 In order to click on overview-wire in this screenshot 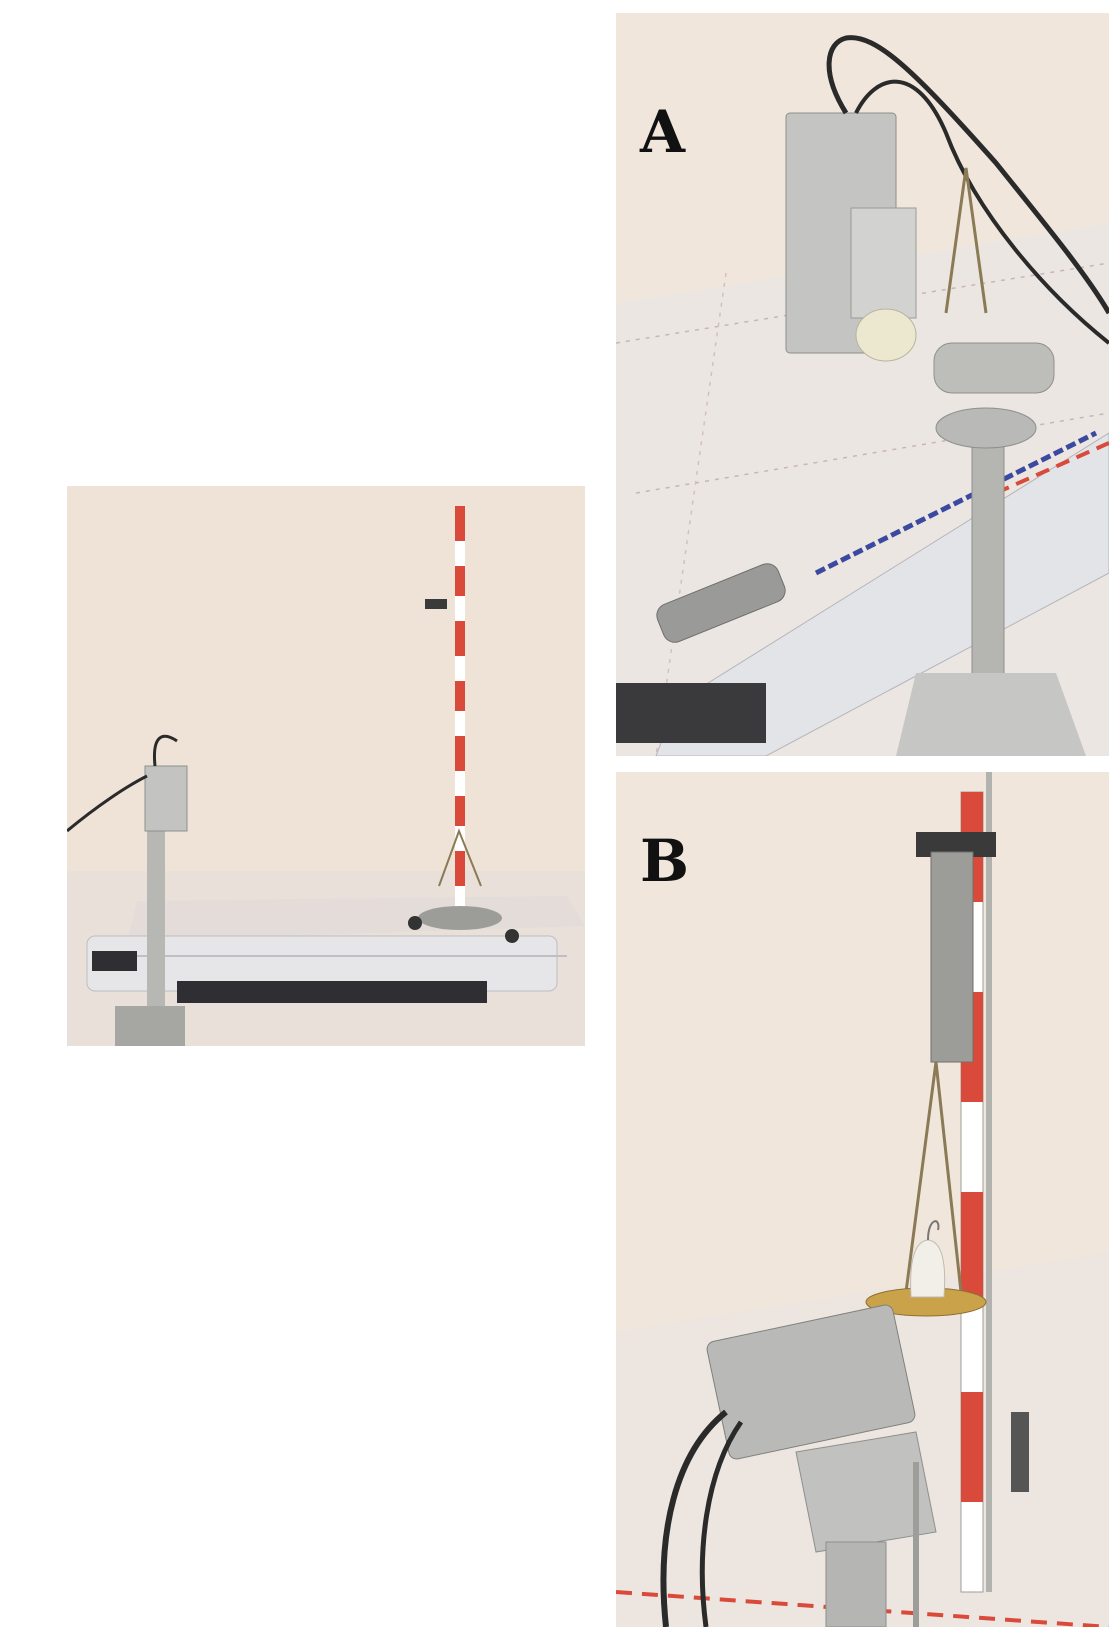, I will do `click(460, 857)`.